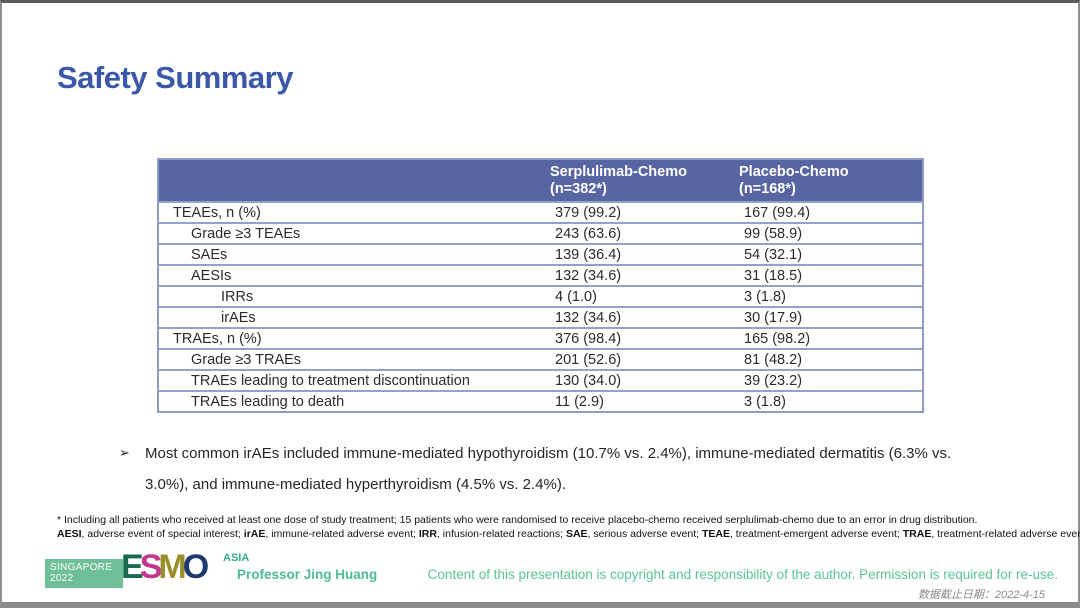 This screenshot has height=608, width=1080. Describe the element at coordinates (172, 567) in the screenshot. I see `esmo-letter: M` at that location.